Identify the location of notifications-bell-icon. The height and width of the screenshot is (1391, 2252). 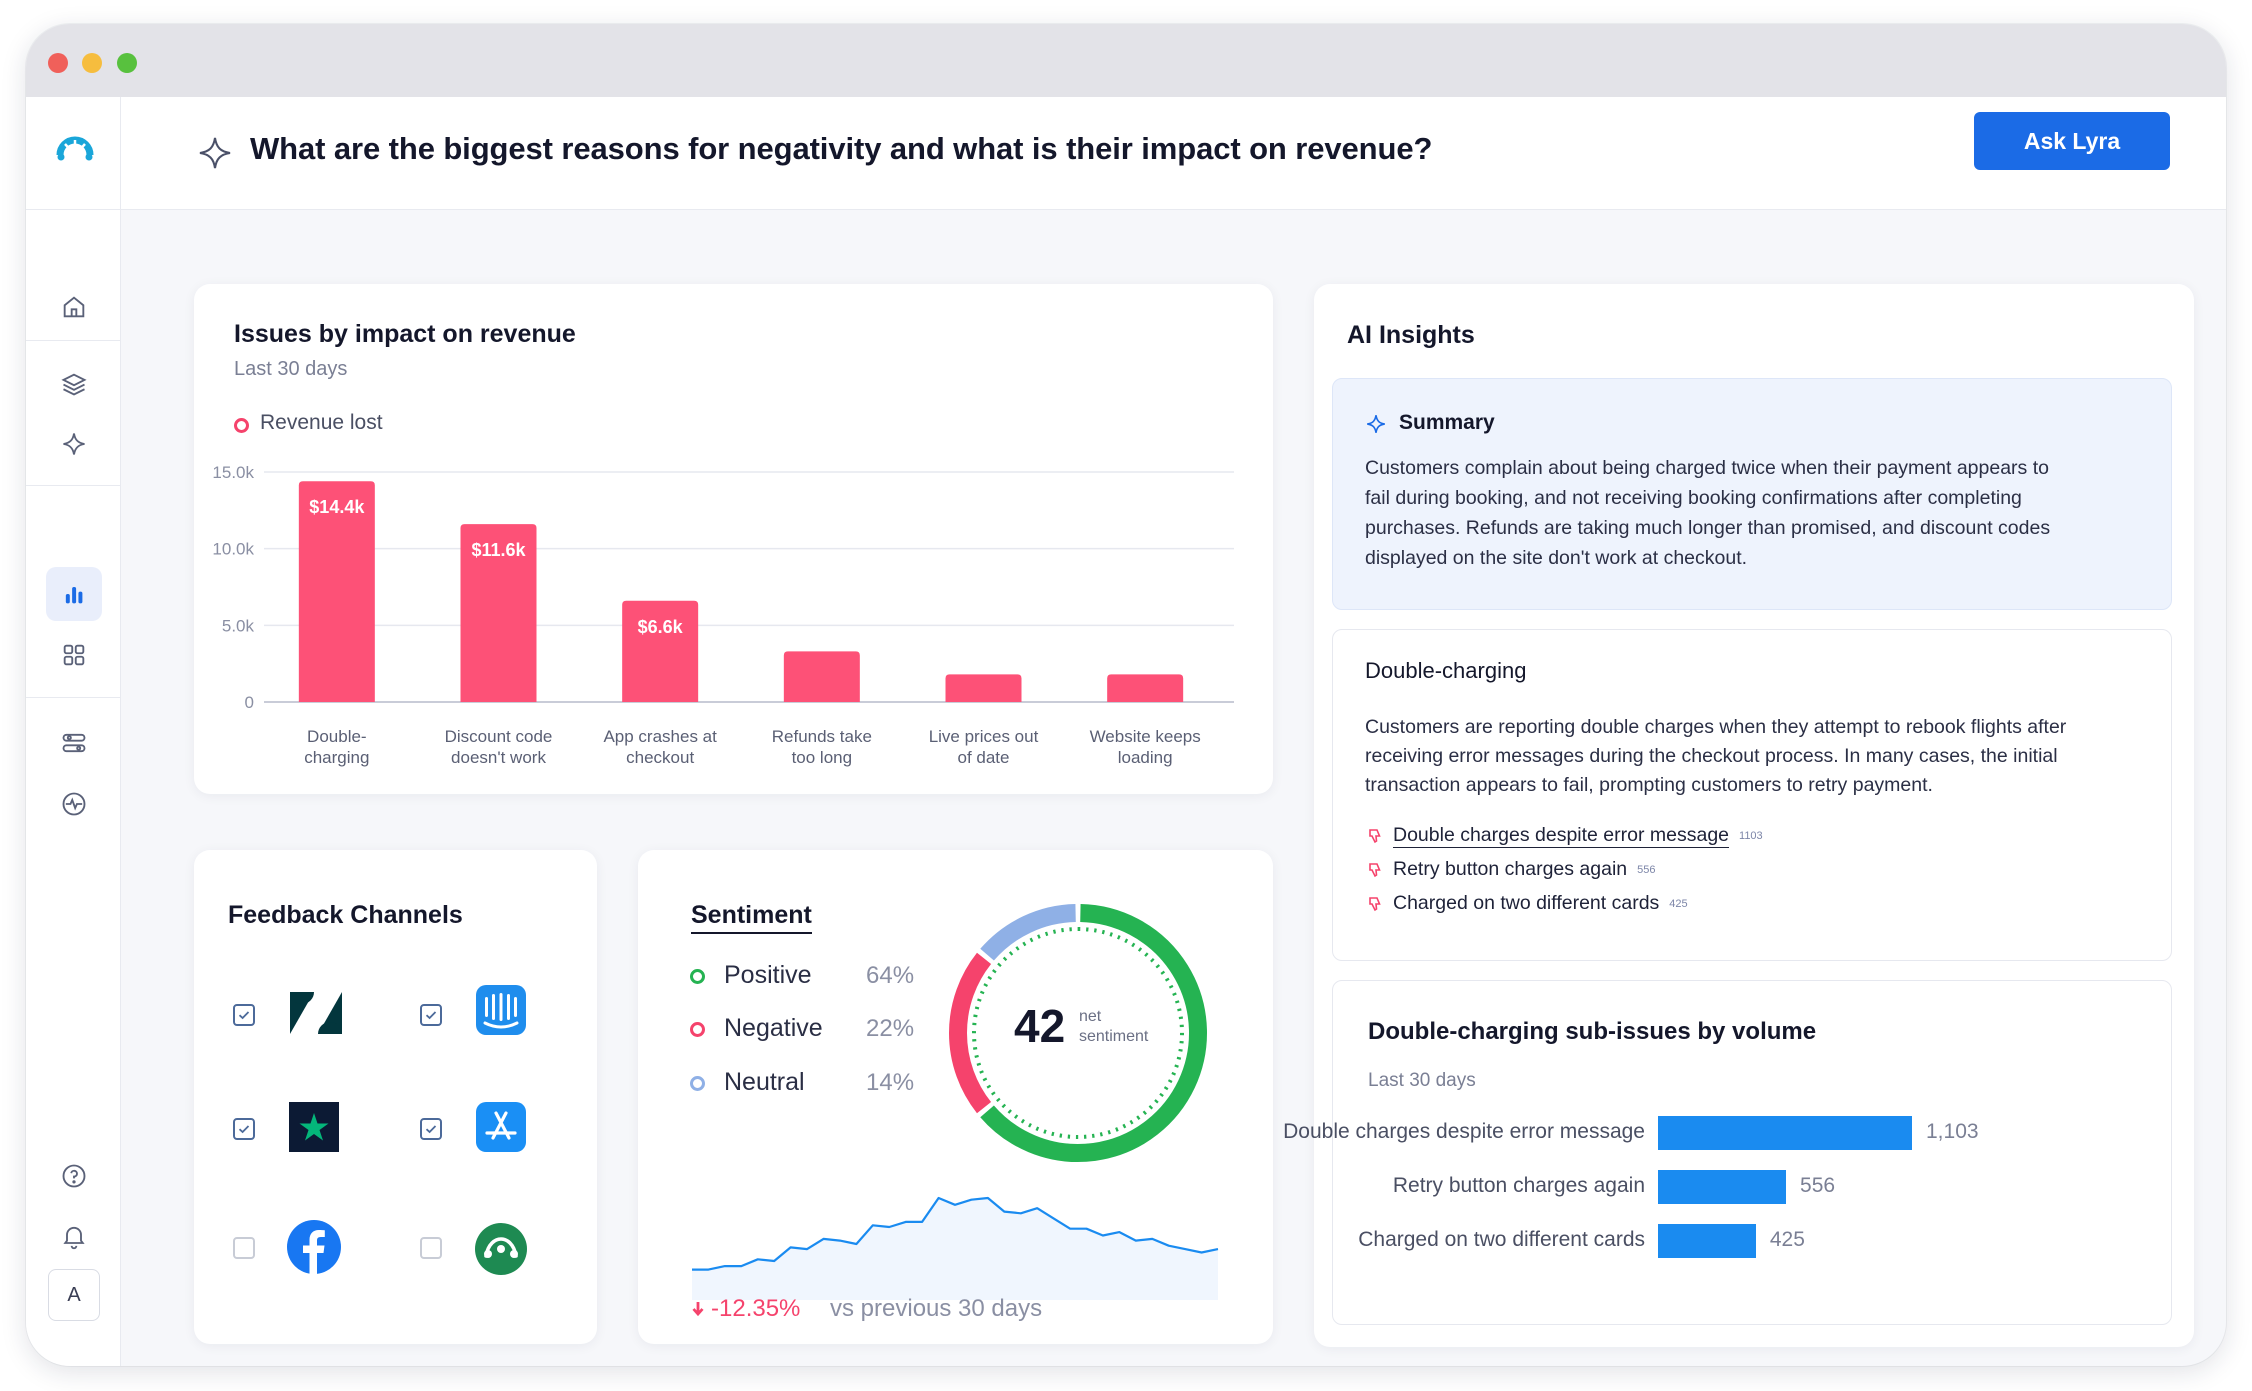
(74, 1236).